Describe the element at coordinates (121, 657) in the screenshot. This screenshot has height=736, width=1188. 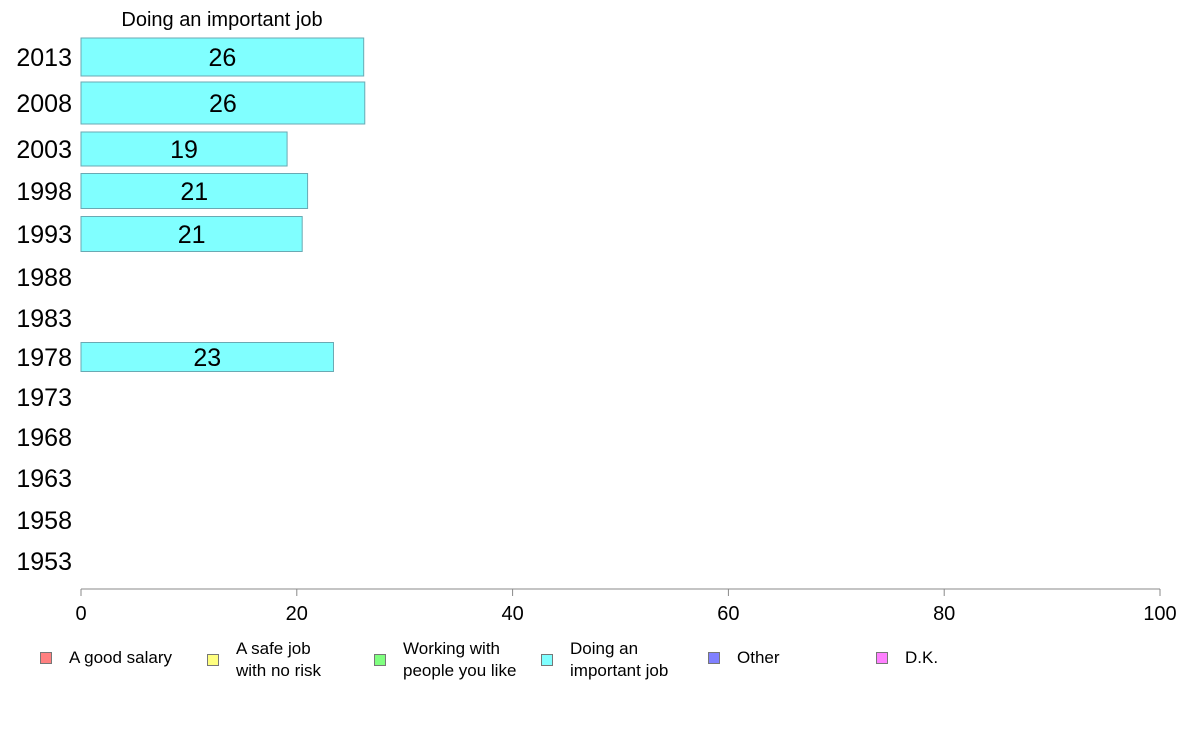
I see `legend-label: A good salary` at that location.